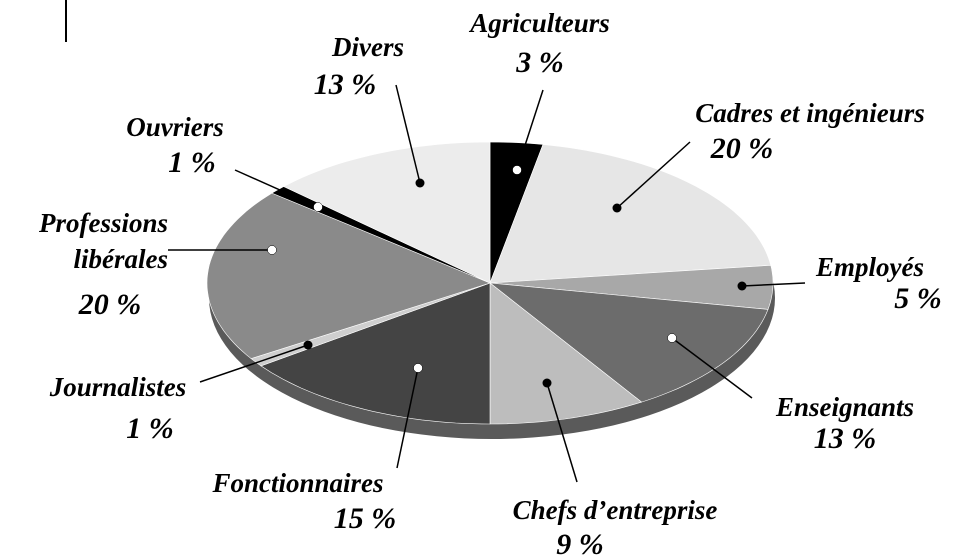 The image size is (956, 560). I want to click on slice-label: Employés, so click(870, 267).